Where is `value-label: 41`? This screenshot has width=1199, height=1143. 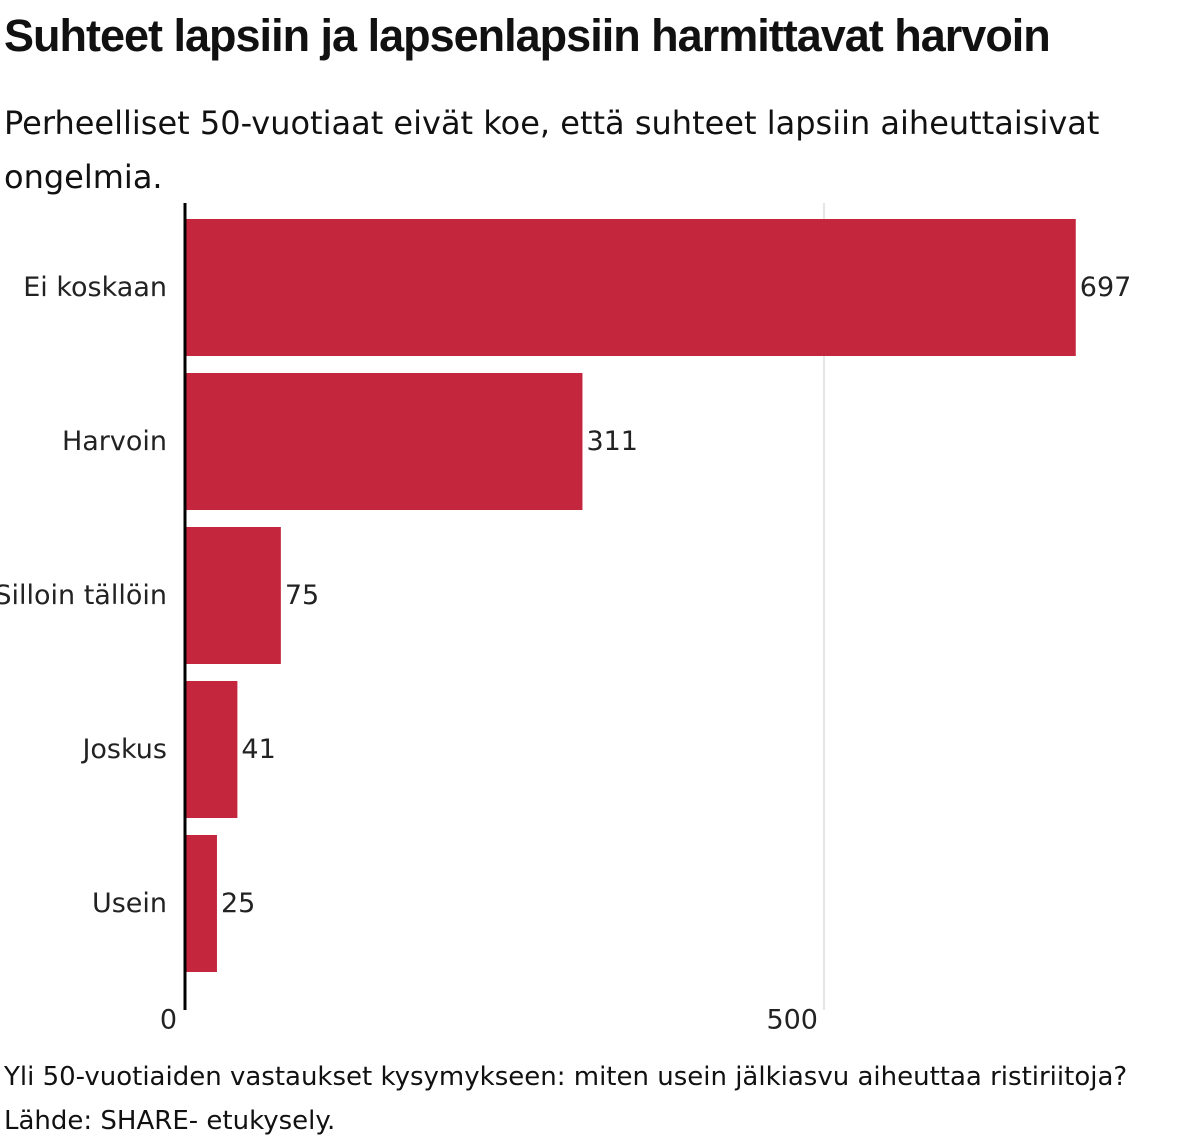
value-label: 41 is located at coordinates (258, 749).